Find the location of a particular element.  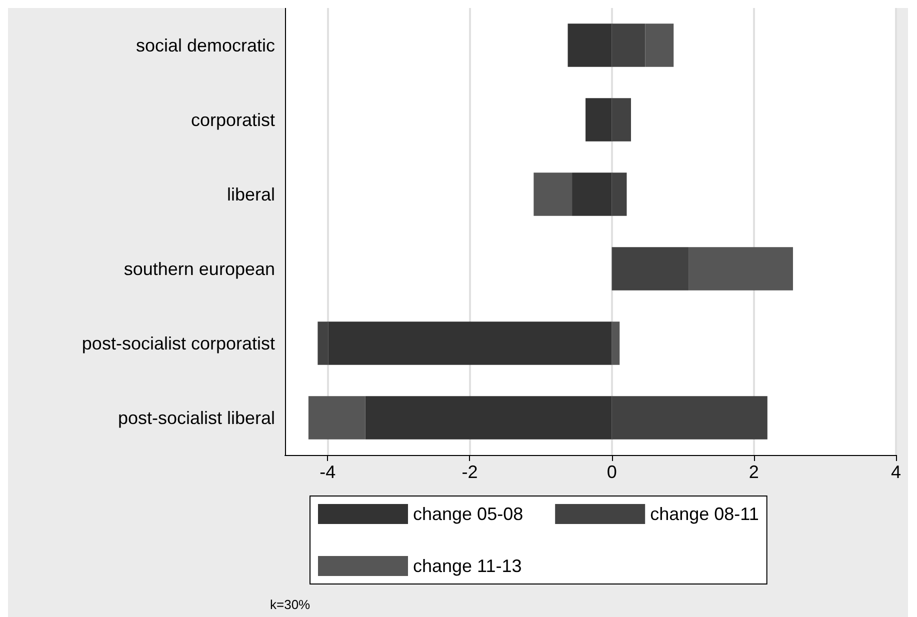

legend-label: change 11-13 is located at coordinates (467, 566).